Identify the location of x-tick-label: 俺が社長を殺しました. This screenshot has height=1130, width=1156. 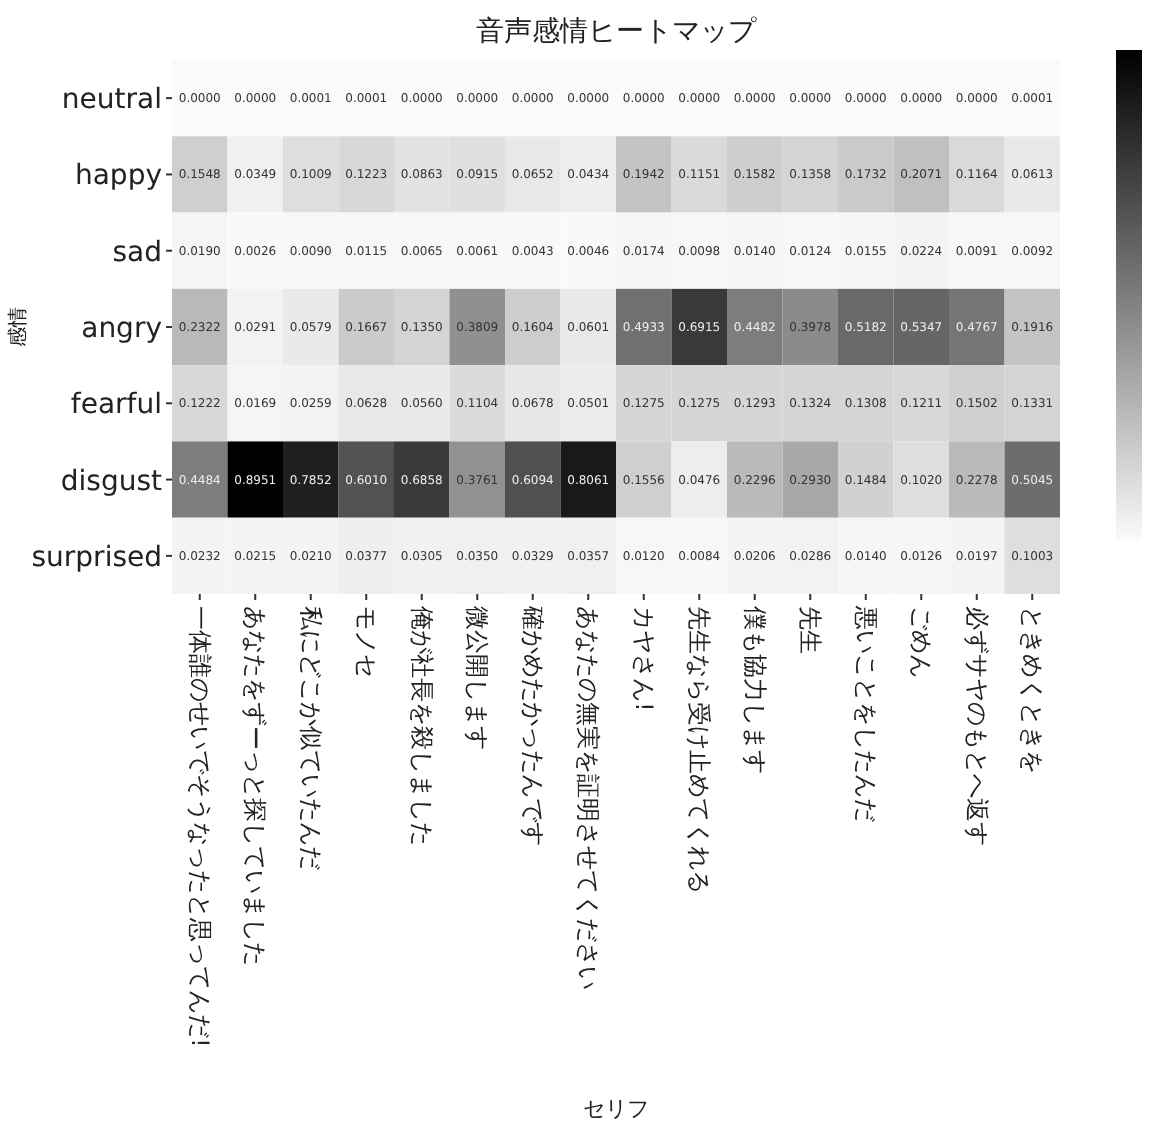
(421, 726).